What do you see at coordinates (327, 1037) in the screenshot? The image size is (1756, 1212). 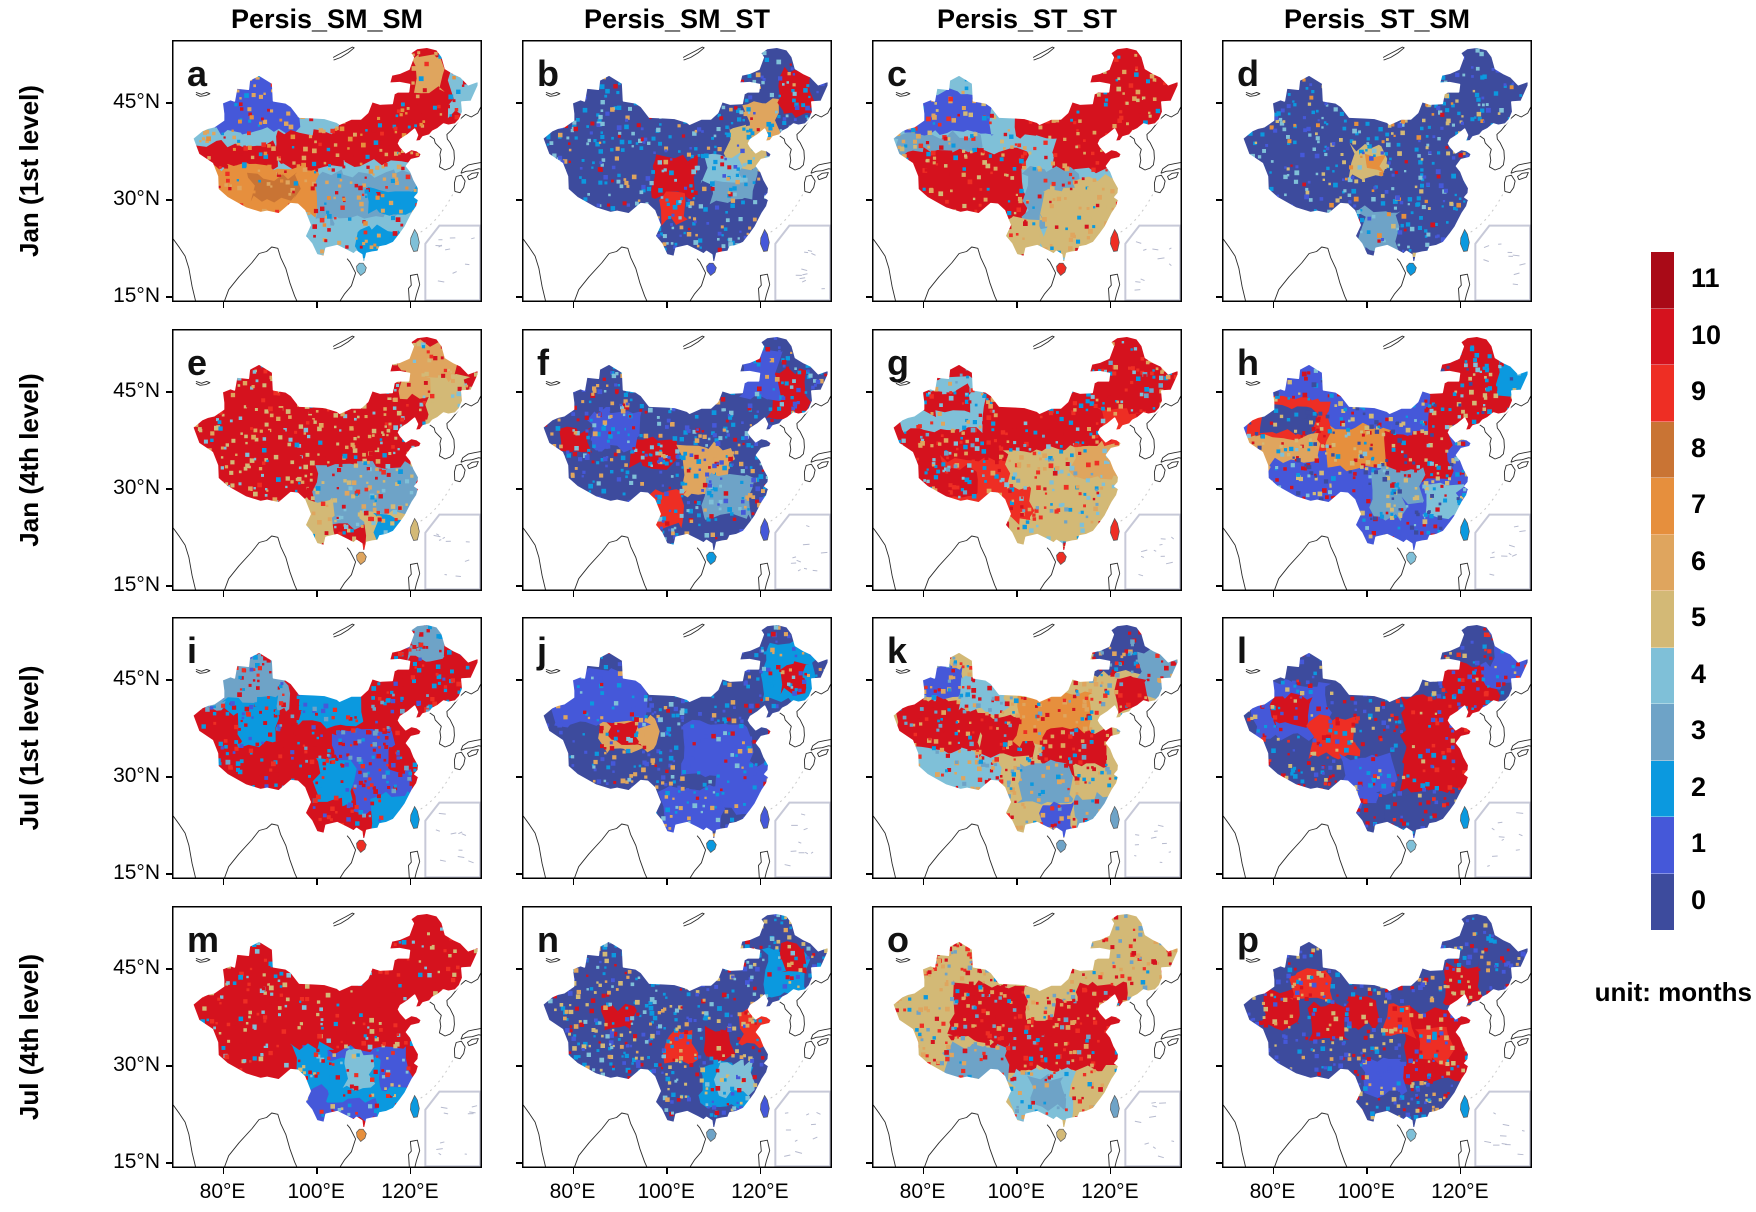 I see `map-panel-m: m` at bounding box center [327, 1037].